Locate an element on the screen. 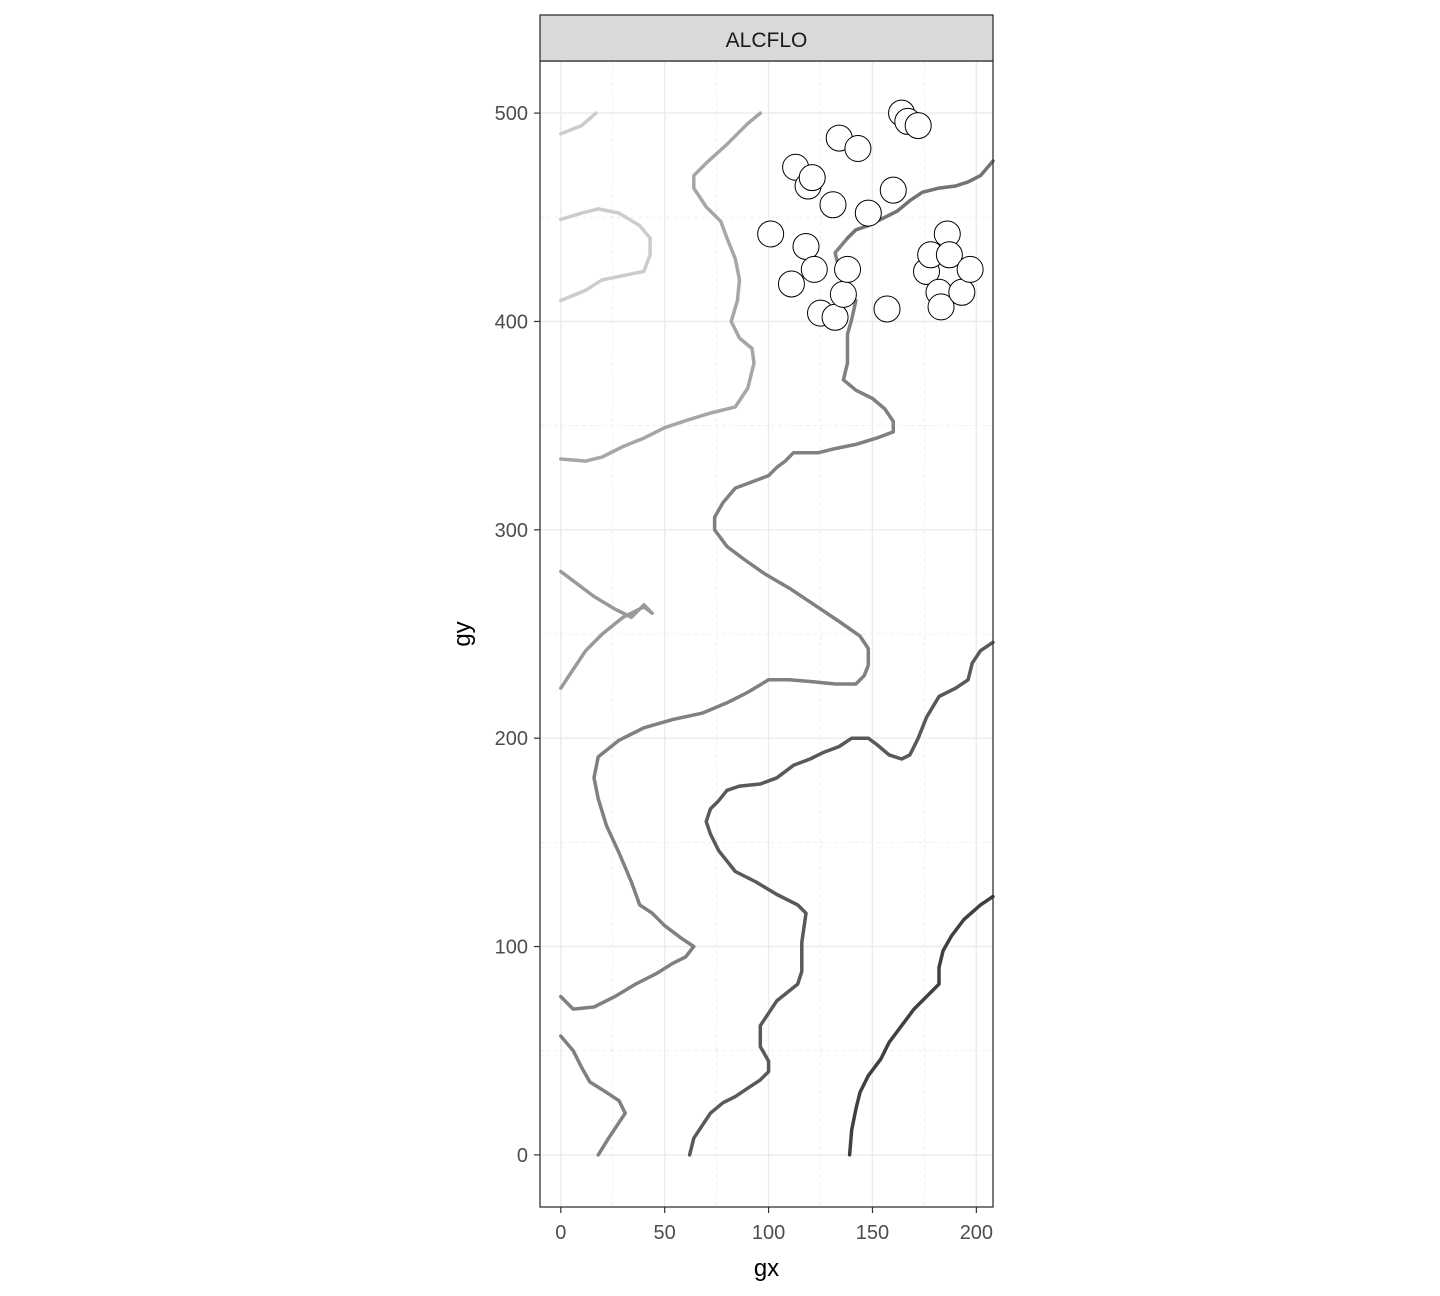 The image size is (1440, 1296). data-points is located at coordinates (870, 215).